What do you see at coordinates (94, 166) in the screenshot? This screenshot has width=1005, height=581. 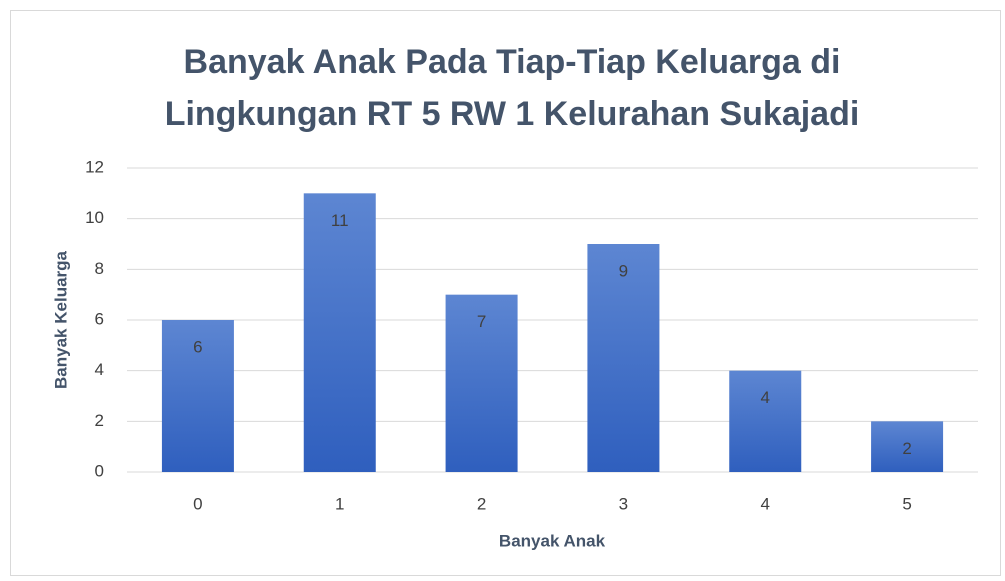 I see `y-tick-label: 12` at bounding box center [94, 166].